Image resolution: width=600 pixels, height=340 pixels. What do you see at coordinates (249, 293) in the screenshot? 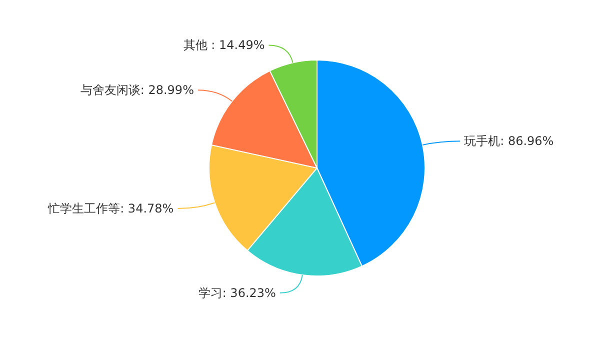
I see `data-label: : 36.23%` at bounding box center [249, 293].